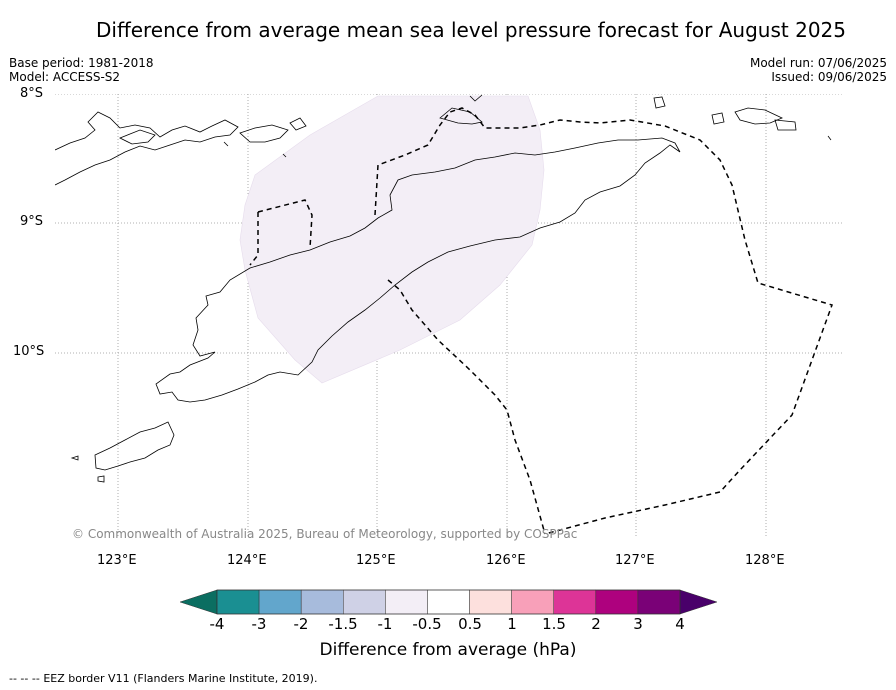  I want to click on lat-label-9s: 9°S, so click(32, 221).